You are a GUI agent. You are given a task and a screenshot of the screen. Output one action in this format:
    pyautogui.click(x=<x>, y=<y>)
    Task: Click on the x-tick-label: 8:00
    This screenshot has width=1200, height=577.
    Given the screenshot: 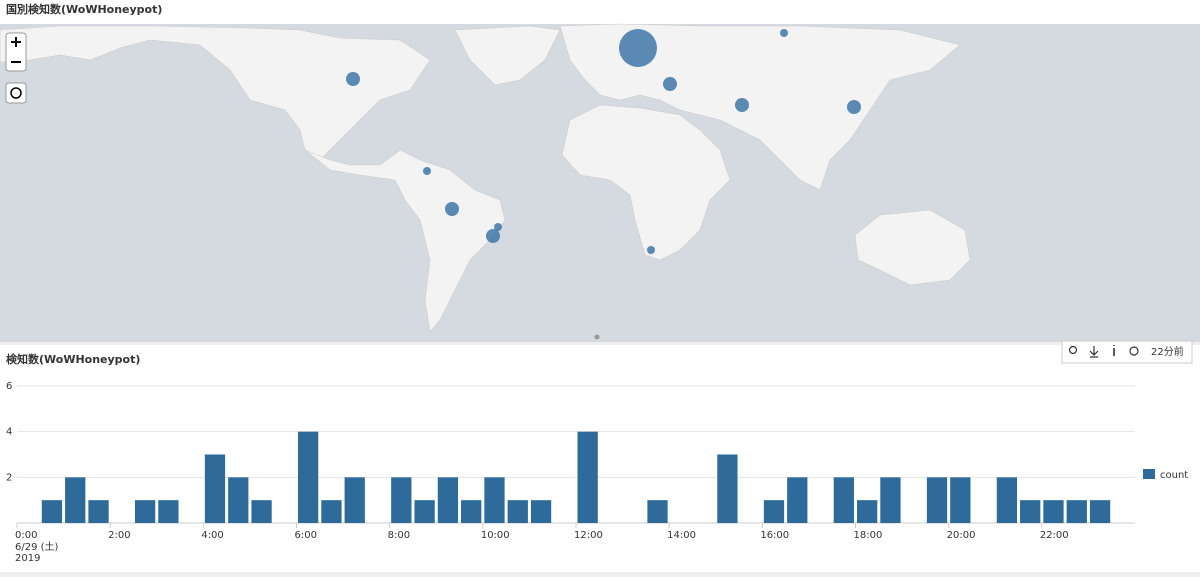 What is the action you would take?
    pyautogui.click(x=399, y=535)
    